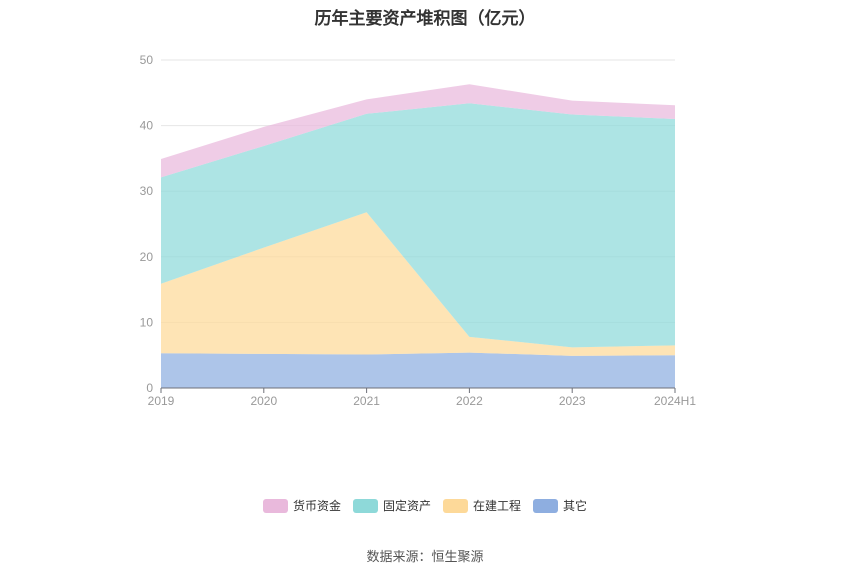  What do you see at coordinates (469, 401) in the screenshot?
I see `x-tick-label: 2022` at bounding box center [469, 401].